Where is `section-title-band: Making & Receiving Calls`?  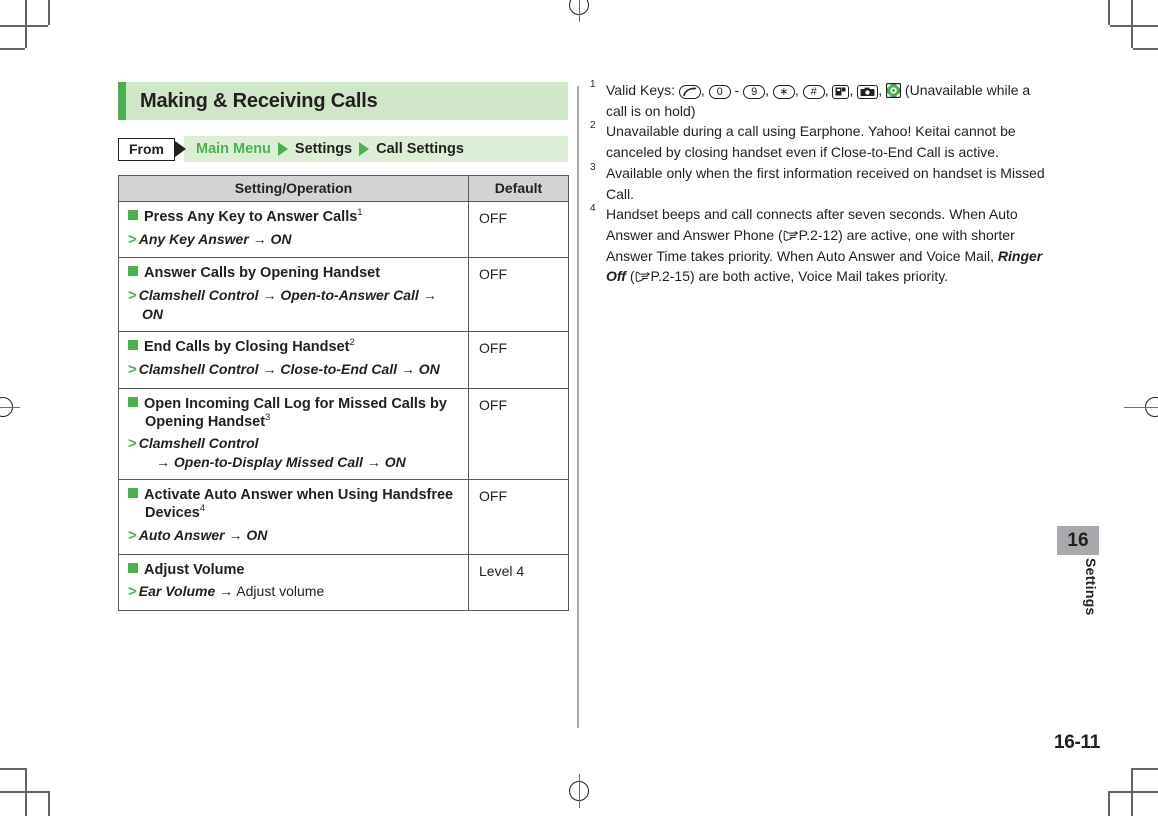 section-title-band: Making & Receiving Calls is located at coordinates (343, 101).